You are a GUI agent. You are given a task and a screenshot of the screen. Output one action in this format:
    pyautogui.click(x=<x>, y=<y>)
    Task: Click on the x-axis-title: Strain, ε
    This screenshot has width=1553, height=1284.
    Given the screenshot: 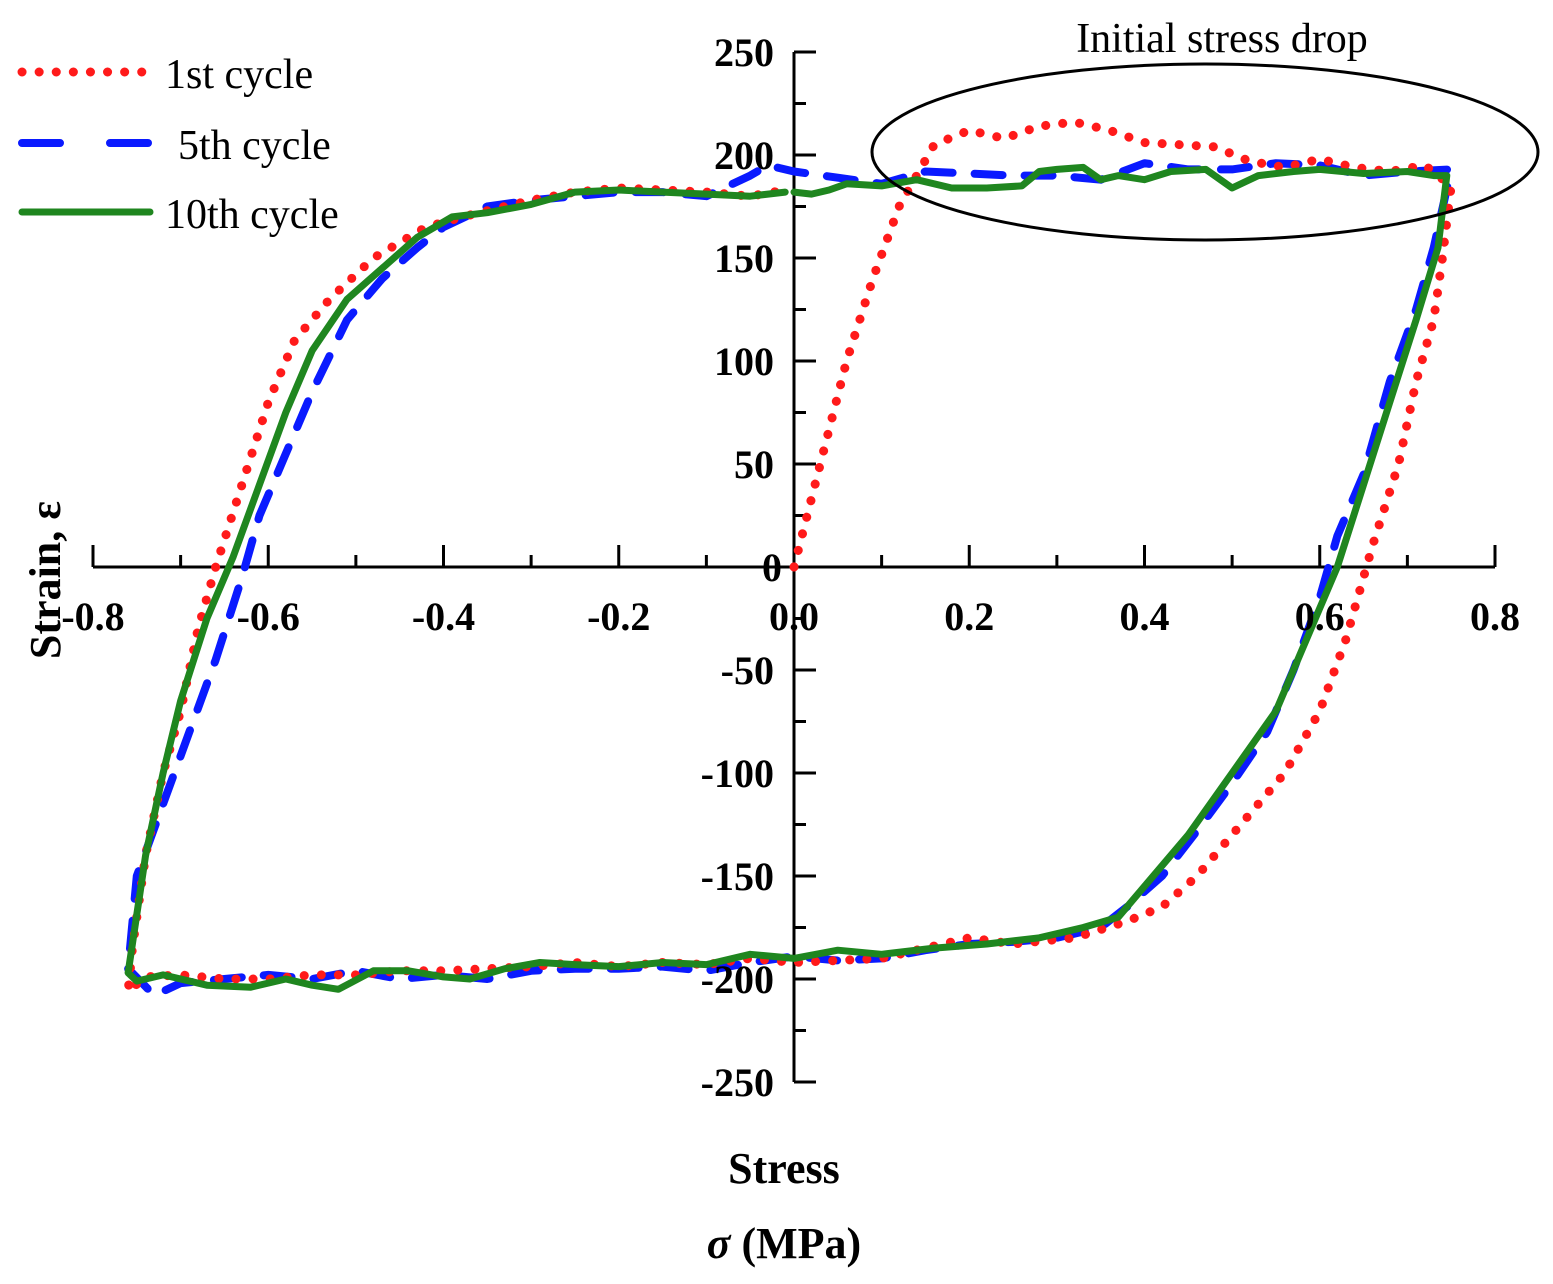 What is the action you would take?
    pyautogui.click(x=45, y=580)
    